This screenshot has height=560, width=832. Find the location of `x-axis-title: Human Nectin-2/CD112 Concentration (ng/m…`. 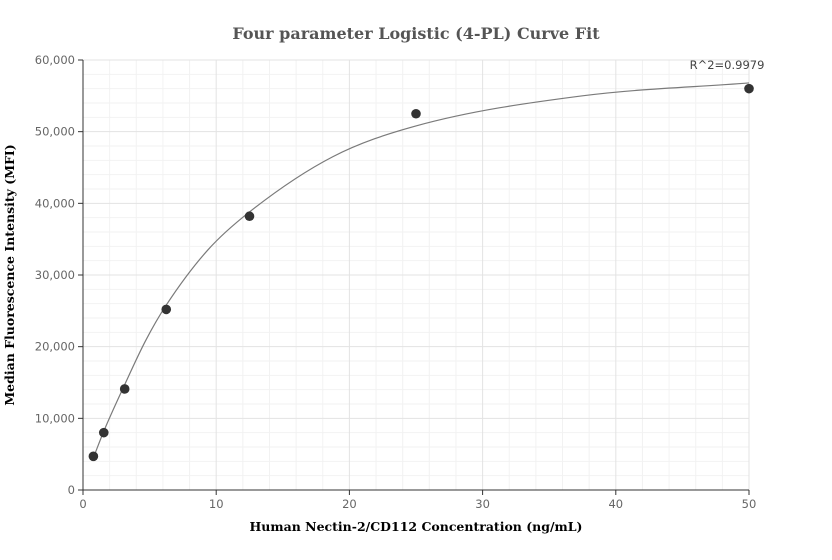

x-axis-title: Human Nectin-2/CD112 Concentration (ng/m… is located at coordinates (416, 526).